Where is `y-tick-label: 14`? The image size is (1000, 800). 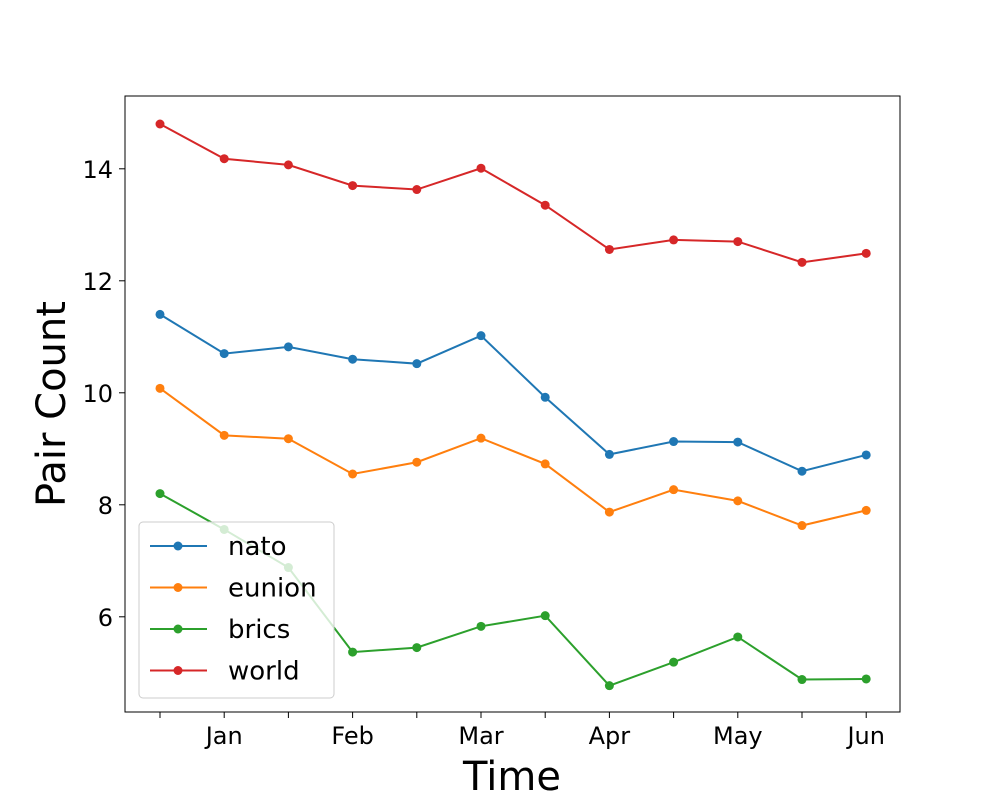
y-tick-label: 14 is located at coordinates (97, 170).